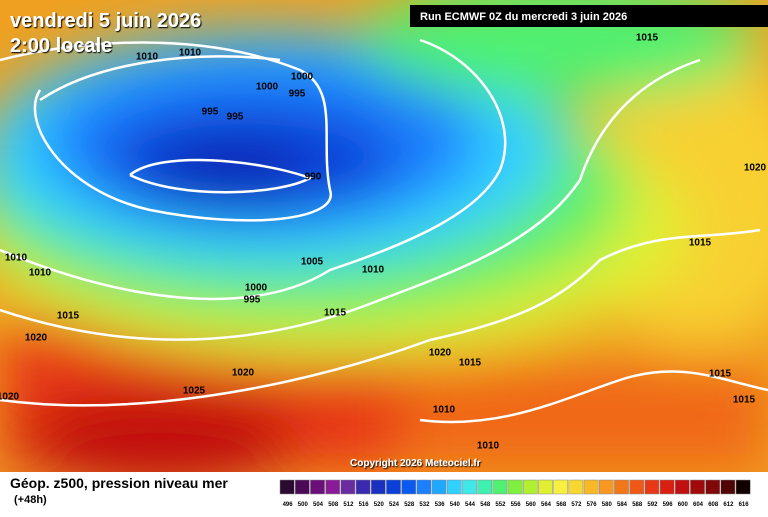 Image resolution: width=768 pixels, height=517 pixels. I want to click on isobar-label: 1025, so click(194, 391).